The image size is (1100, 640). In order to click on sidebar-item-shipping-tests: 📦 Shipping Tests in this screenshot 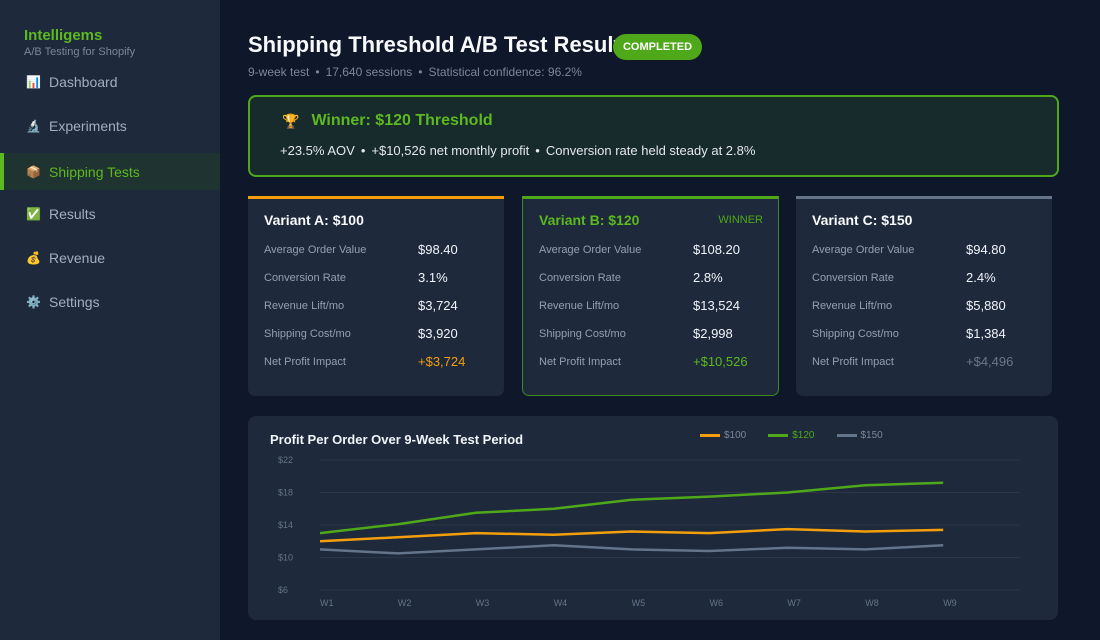, I will do `click(110, 171)`.